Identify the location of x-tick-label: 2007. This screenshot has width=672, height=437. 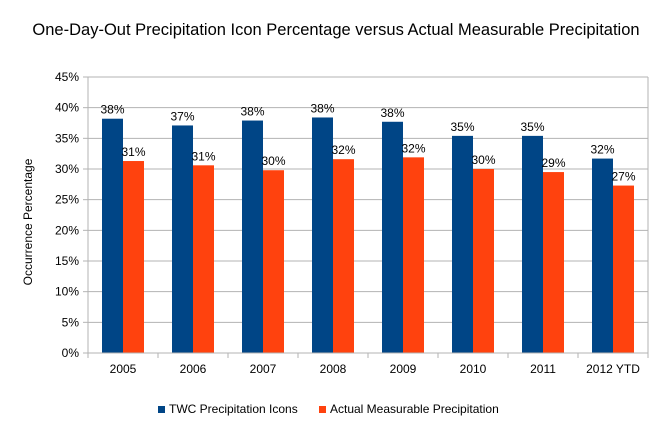
(263, 369).